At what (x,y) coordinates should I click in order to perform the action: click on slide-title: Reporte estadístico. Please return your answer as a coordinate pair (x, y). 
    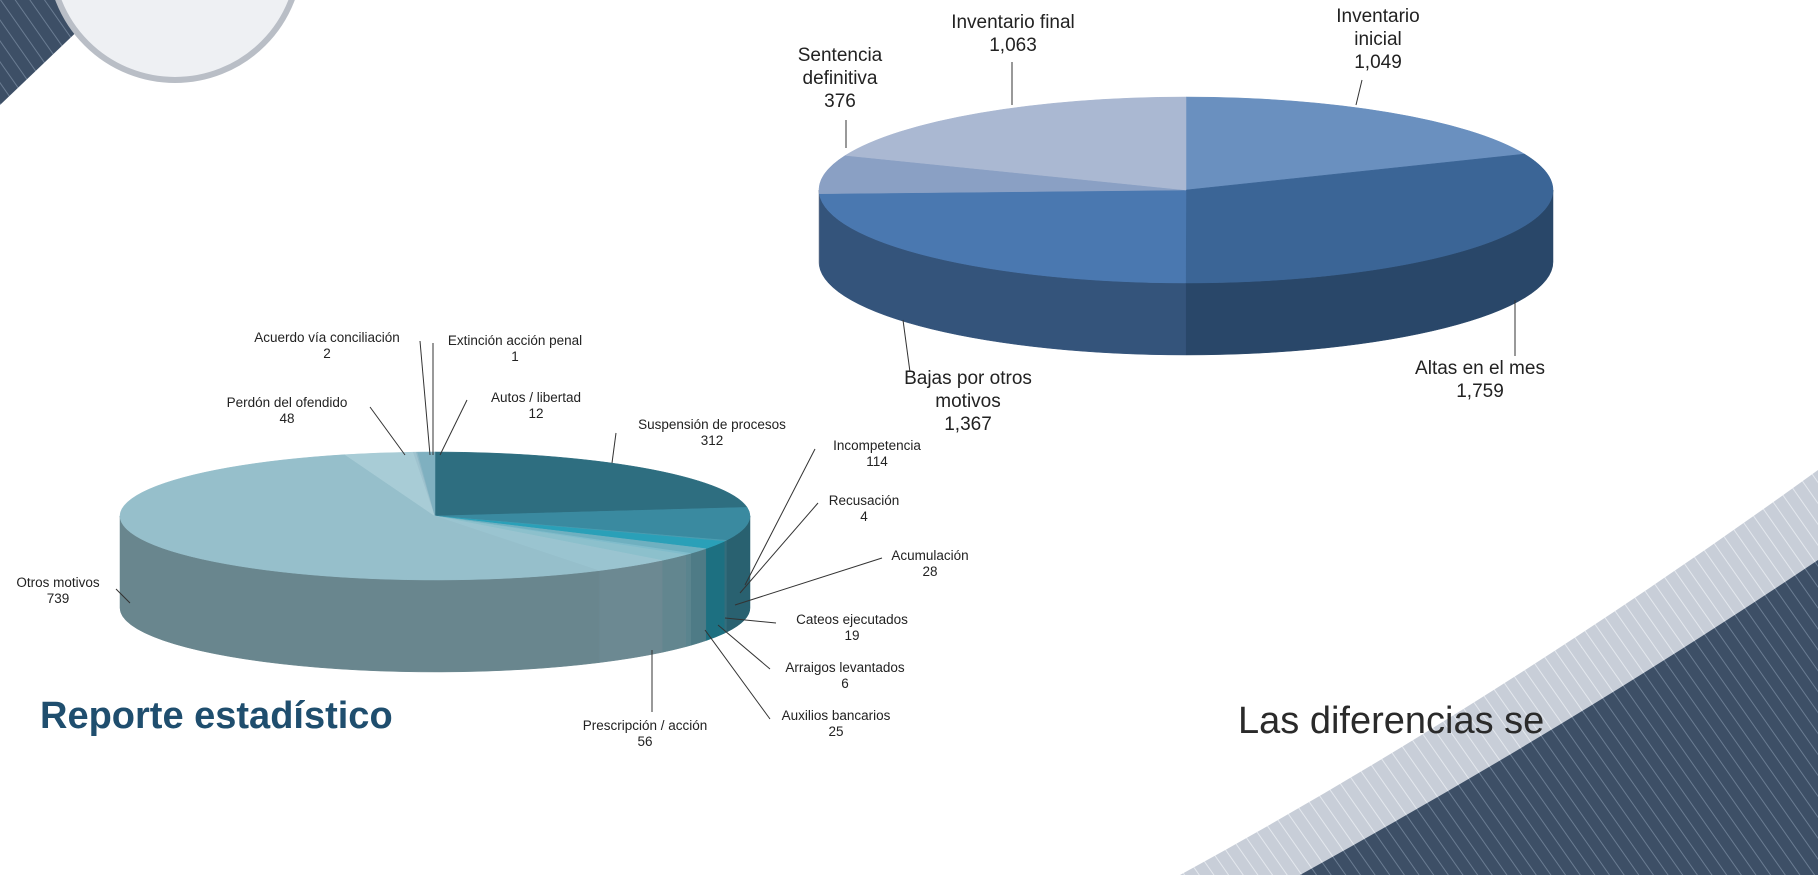
    Looking at the image, I should click on (216, 716).